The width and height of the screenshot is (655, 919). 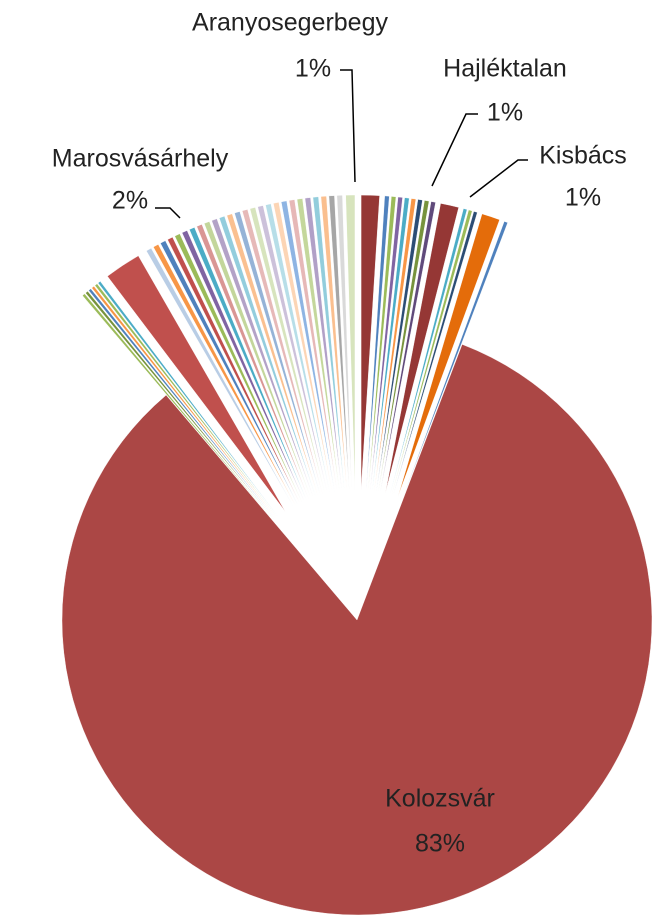 I want to click on slice-value-label: 83%, so click(x=440, y=844).